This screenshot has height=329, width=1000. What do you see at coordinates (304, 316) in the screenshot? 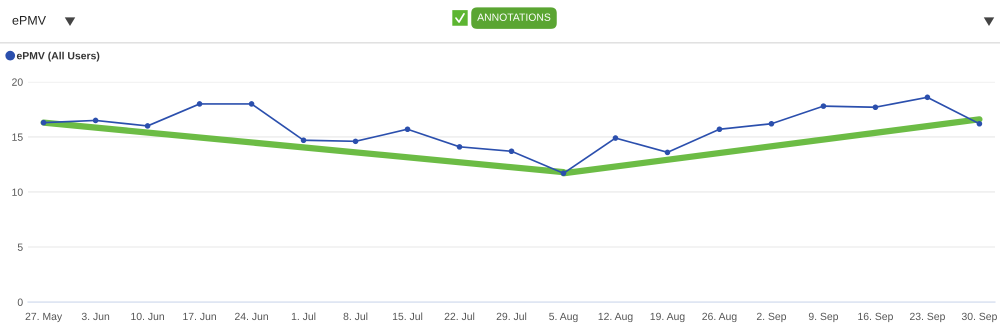
I see `x-tick-label: 1. Jul` at bounding box center [304, 316].